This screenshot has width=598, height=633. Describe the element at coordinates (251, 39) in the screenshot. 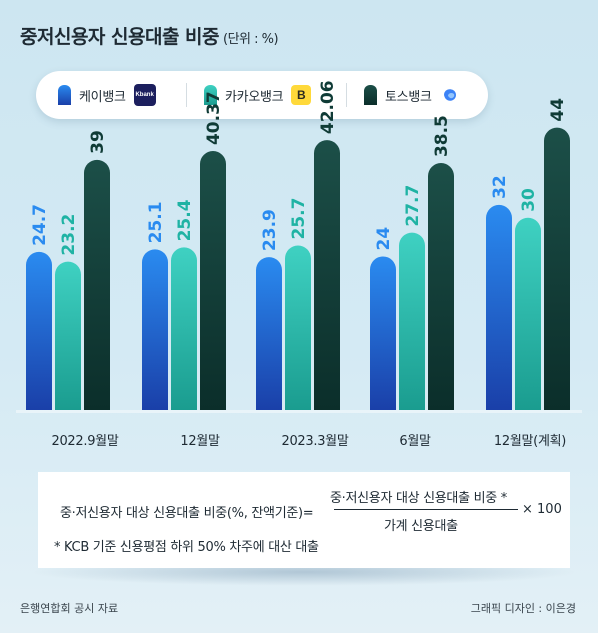

I see `unit-label: (단위 : %)` at that location.